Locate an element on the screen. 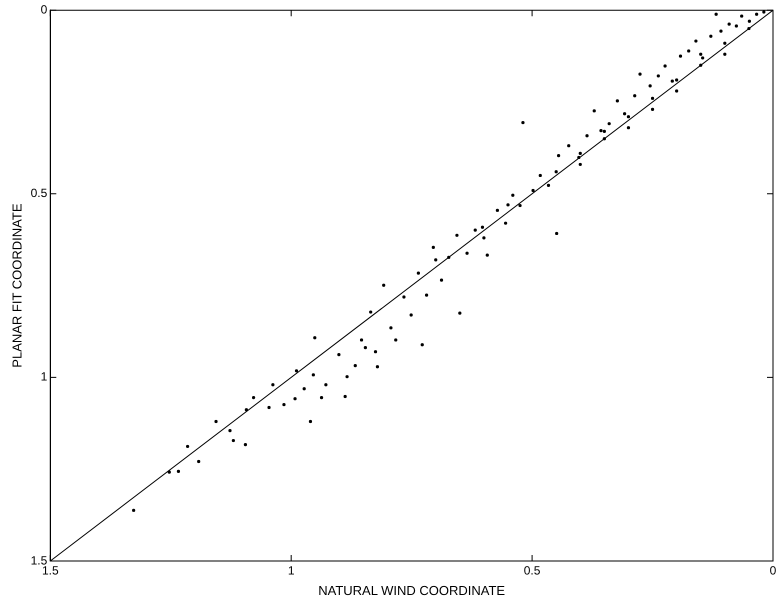  y-tick-label: 1.5 is located at coordinates (39, 560).